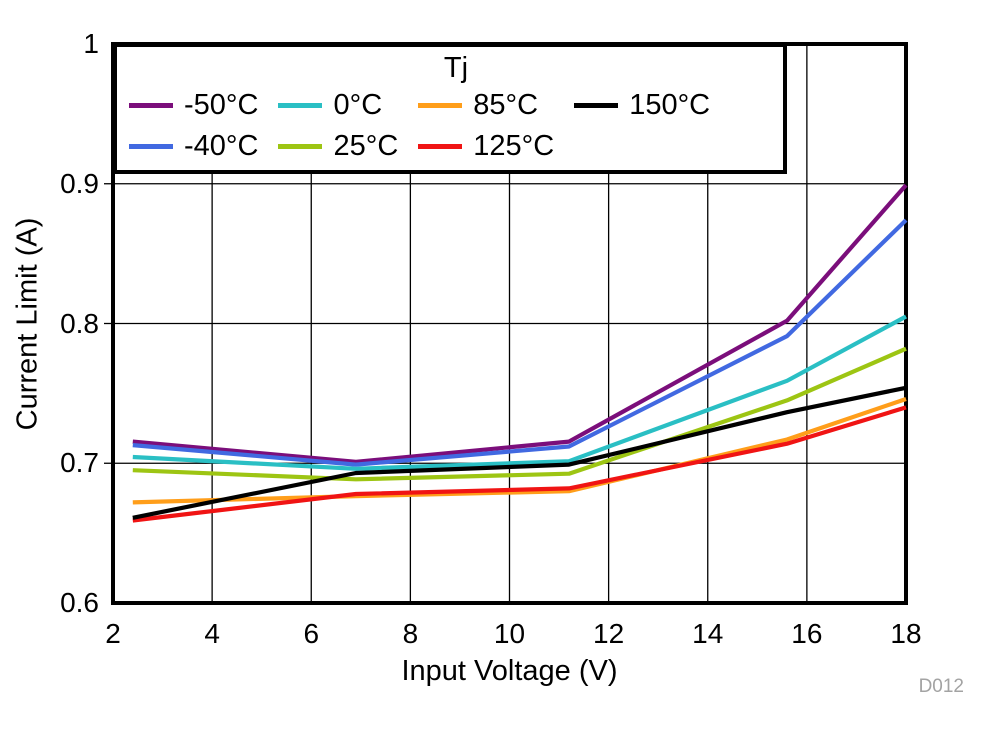 Image resolution: width=990 pixels, height=734 pixels. What do you see at coordinates (366, 146) in the screenshot?
I see `legend-item-label: 25°C` at bounding box center [366, 146].